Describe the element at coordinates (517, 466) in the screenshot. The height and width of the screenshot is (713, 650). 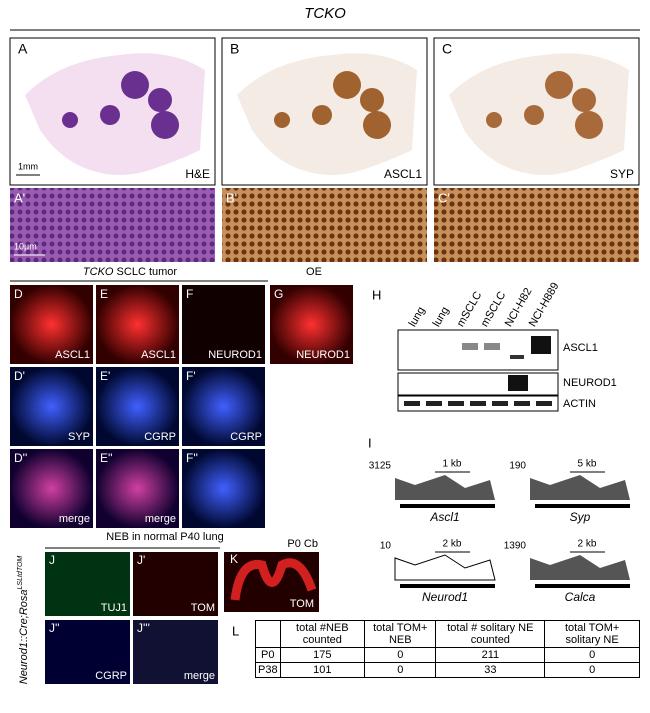
I see `track-max: 190` at that location.